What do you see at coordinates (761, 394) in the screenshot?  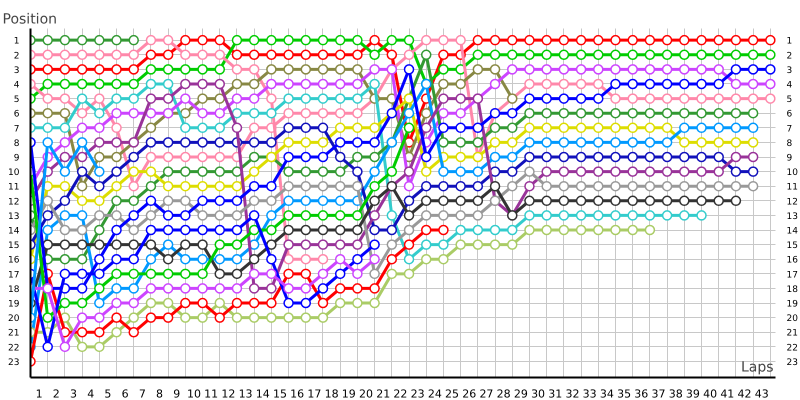 I see `x-tick-label: 43` at bounding box center [761, 394].